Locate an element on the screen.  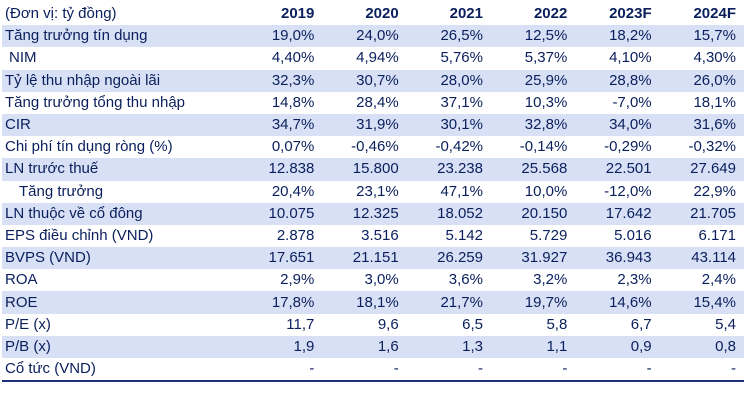
table-cell: 15,4% is located at coordinates (701, 302).